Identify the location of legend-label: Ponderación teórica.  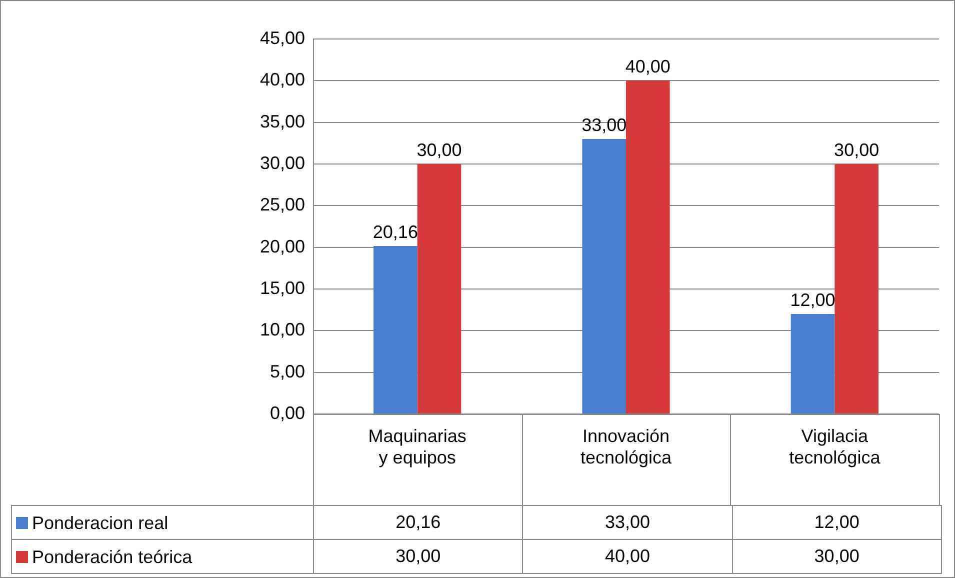
(112, 556).